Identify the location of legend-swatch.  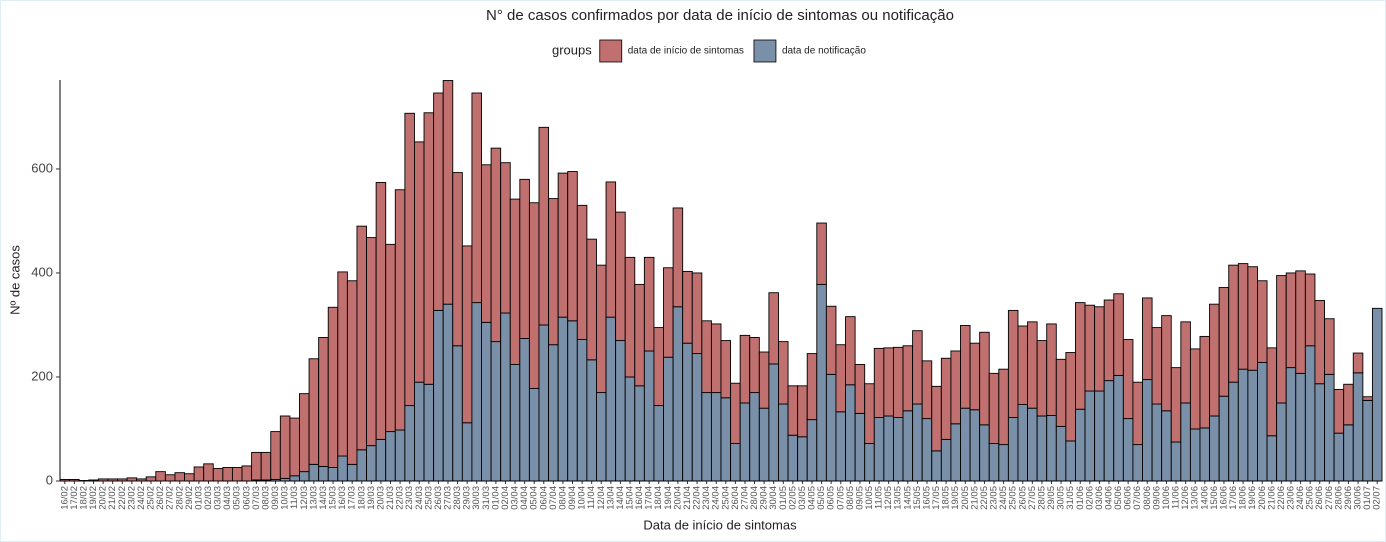
(765, 51).